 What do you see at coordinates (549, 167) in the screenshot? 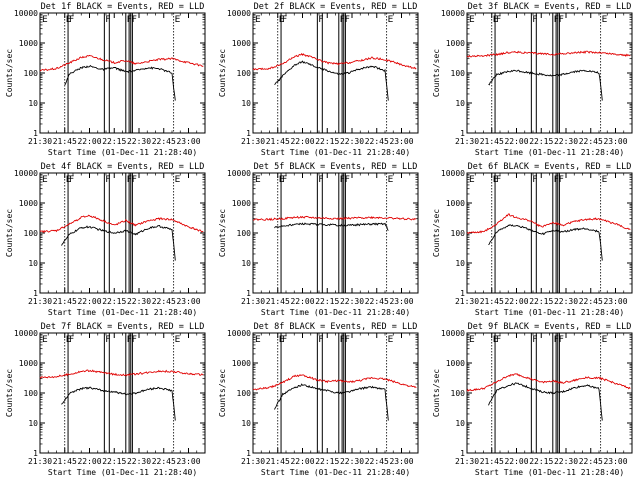
I see `chart-title: Det 6f BLACK = Events, RED = LLD` at bounding box center [549, 167].